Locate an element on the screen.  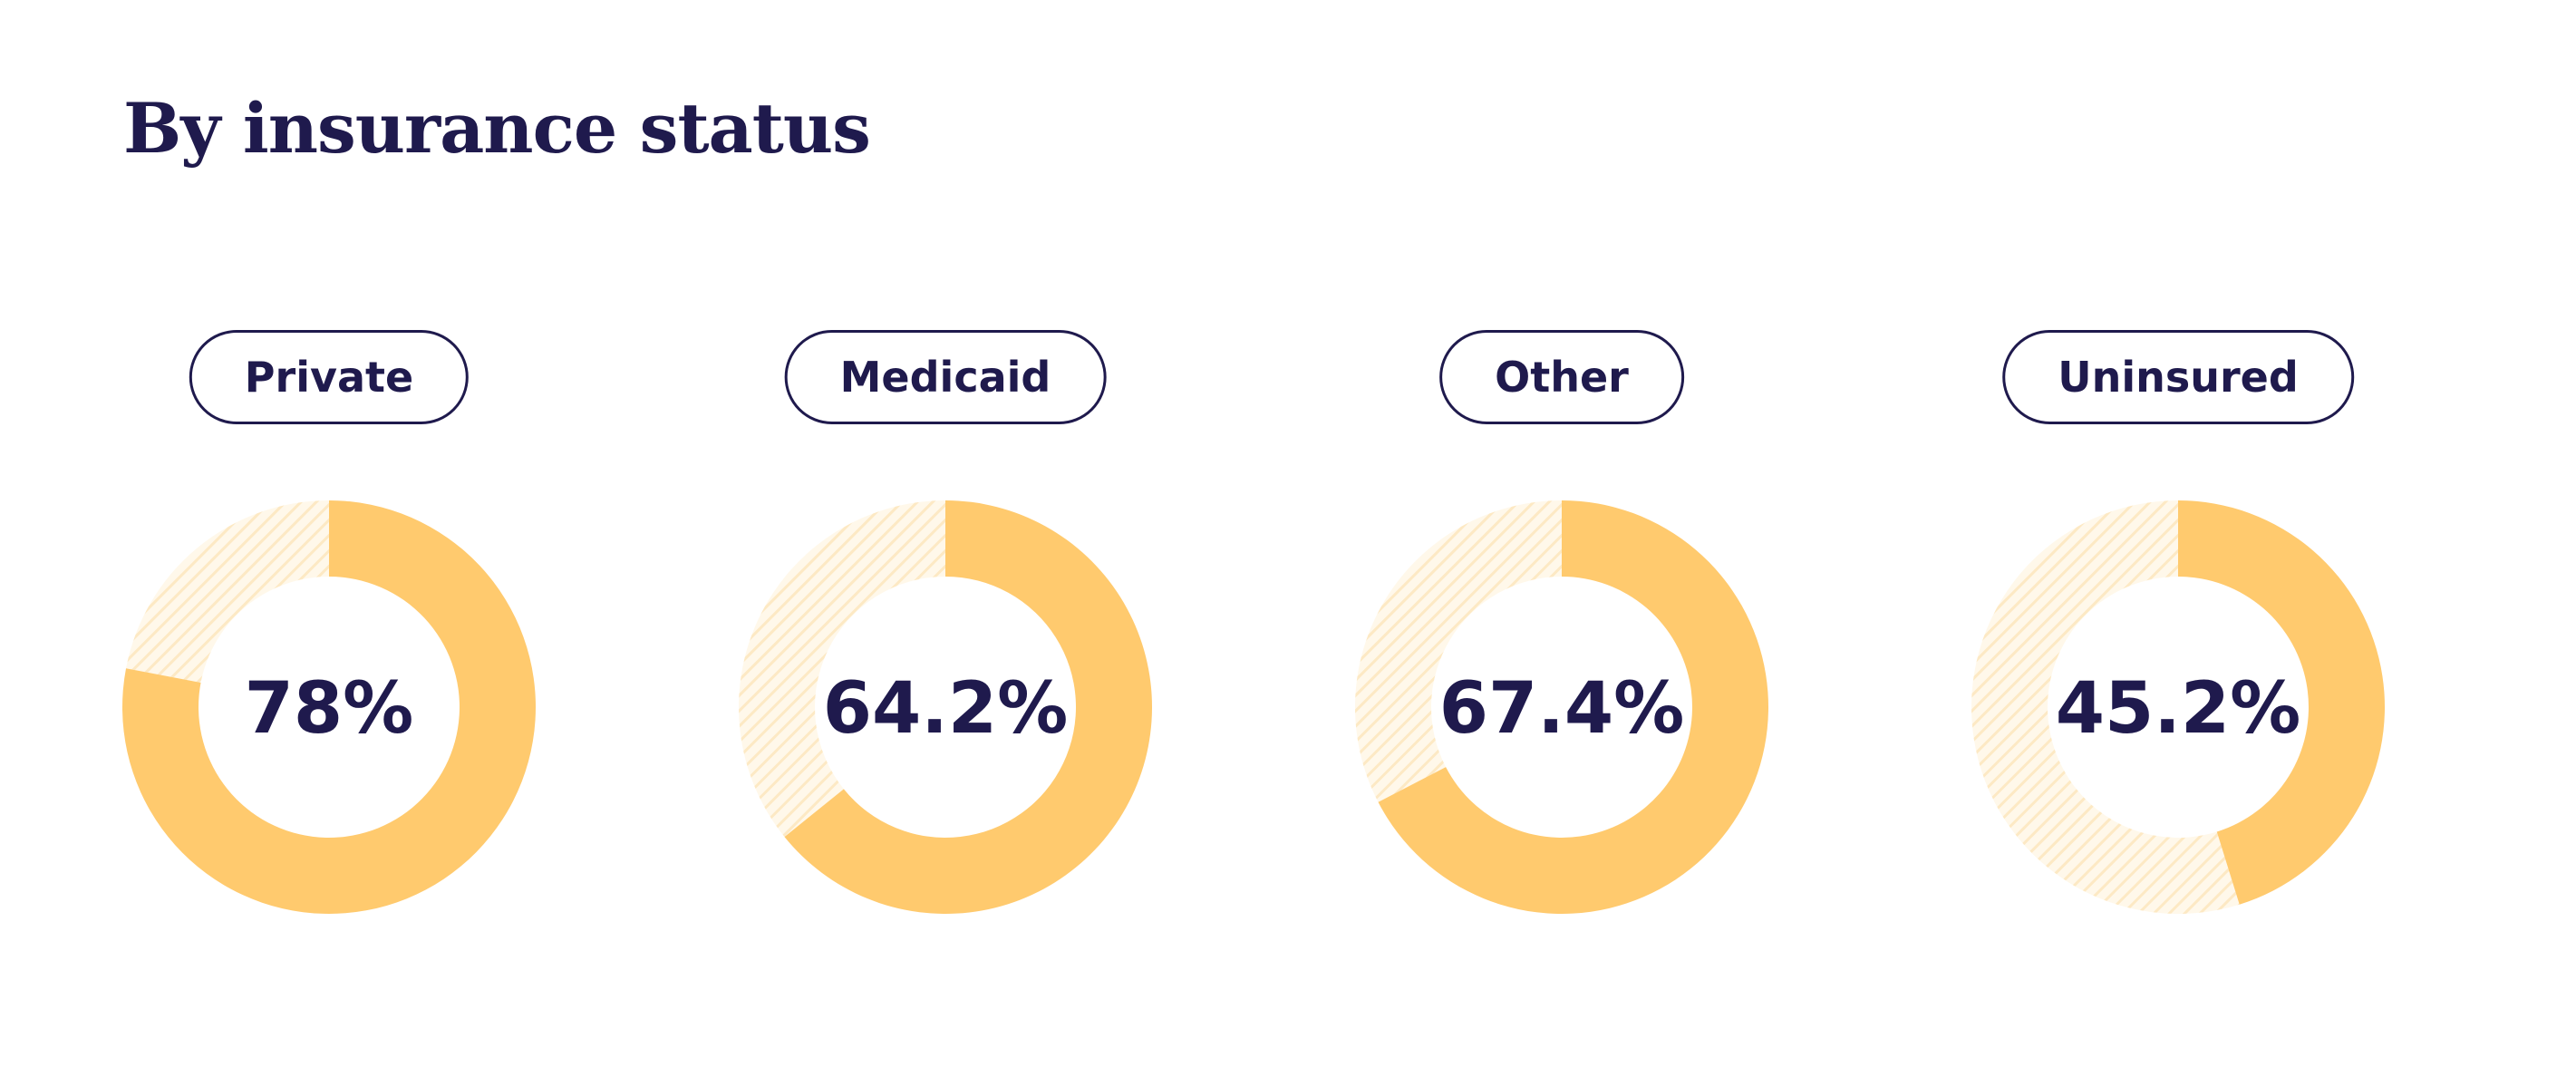
category-label: Medicaid is located at coordinates (945, 377).